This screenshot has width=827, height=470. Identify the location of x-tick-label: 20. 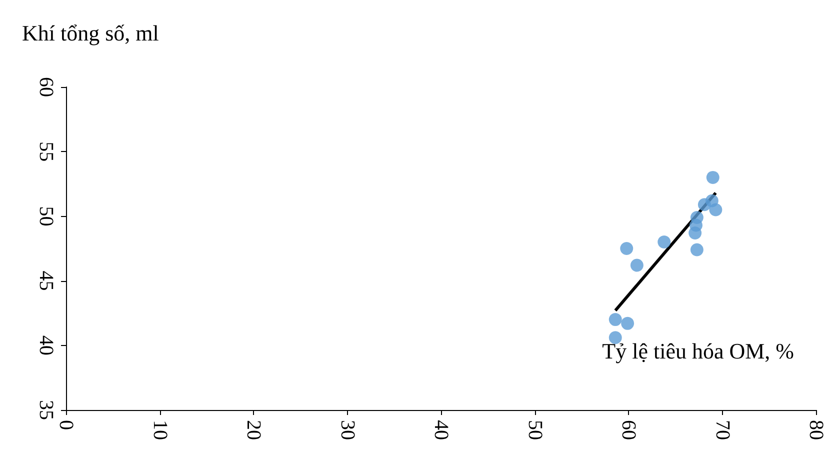
(253, 430).